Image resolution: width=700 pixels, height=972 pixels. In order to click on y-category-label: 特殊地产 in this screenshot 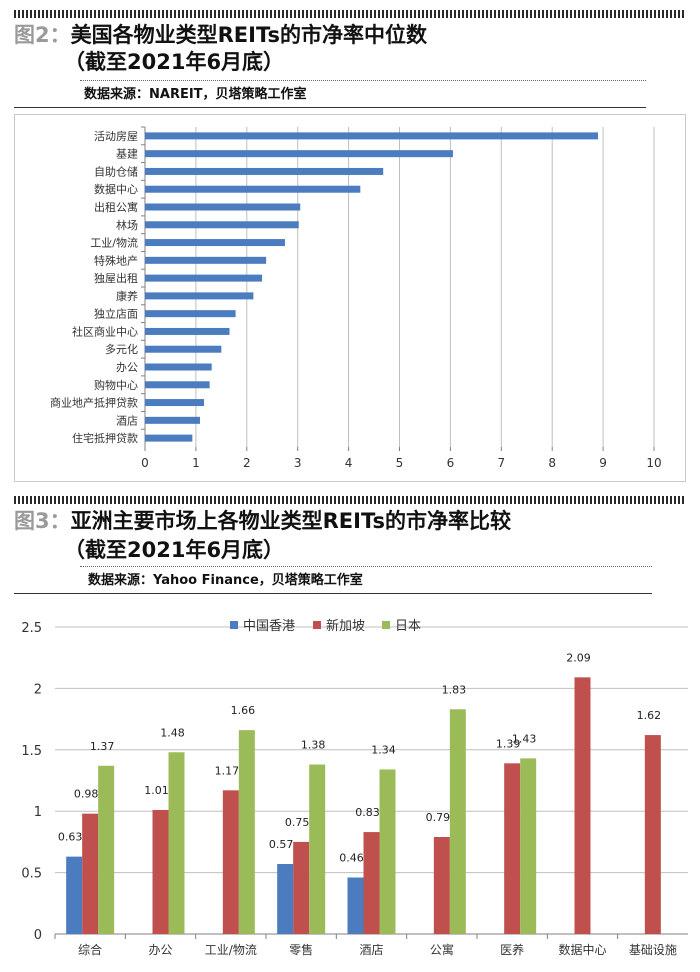, I will do `click(116, 260)`.